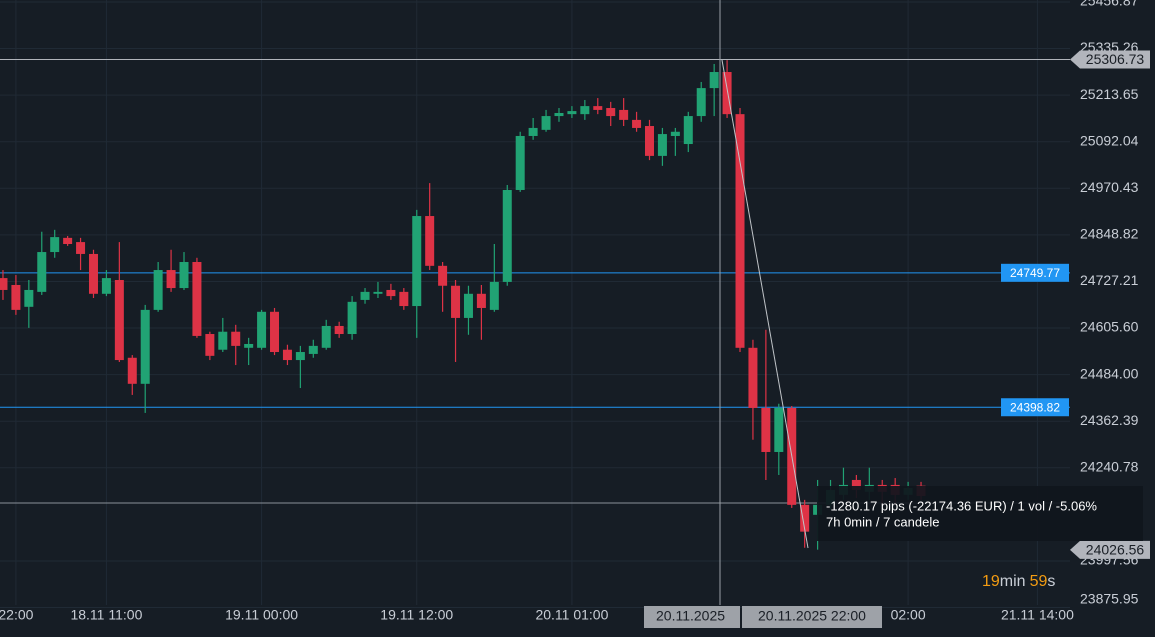 The image size is (1155, 637). Describe the element at coordinates (1109, 94) in the screenshot. I see `y-tick-label: 25213.65` at that location.